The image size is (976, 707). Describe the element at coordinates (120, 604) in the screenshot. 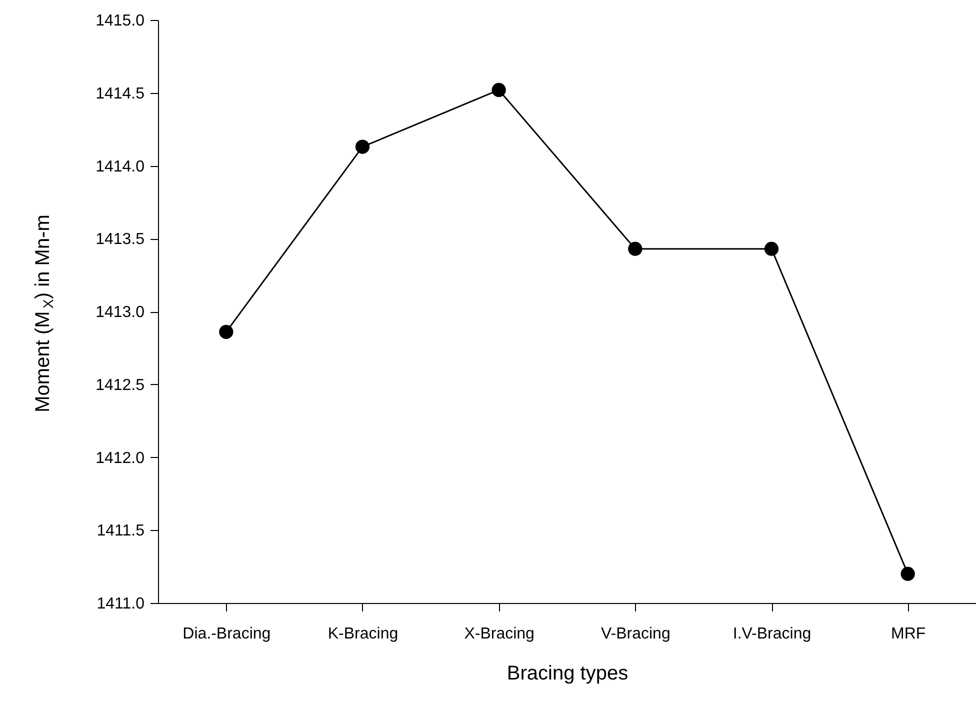

I see `y-tick-label: 1411.0` at that location.